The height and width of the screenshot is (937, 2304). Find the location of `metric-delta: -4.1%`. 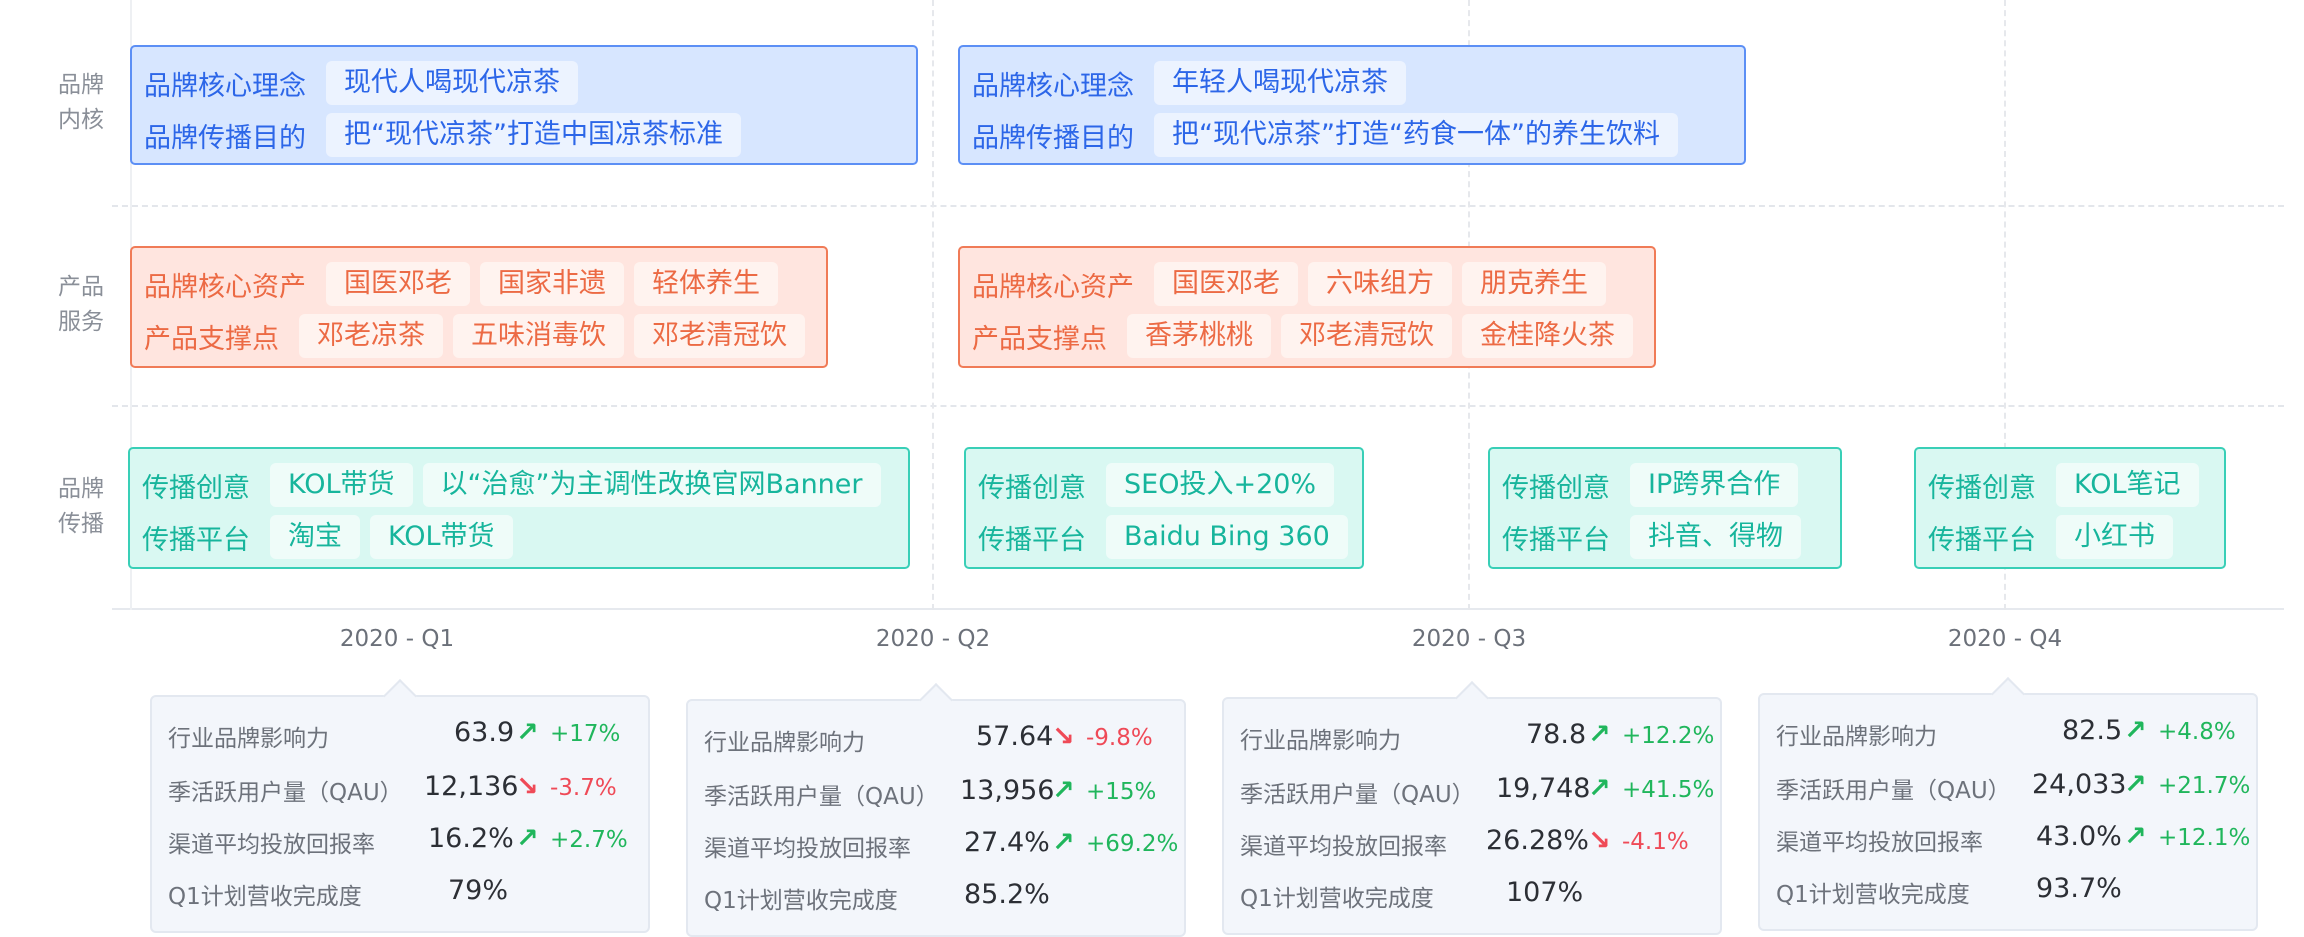

metric-delta: -4.1% is located at coordinates (1655, 842).